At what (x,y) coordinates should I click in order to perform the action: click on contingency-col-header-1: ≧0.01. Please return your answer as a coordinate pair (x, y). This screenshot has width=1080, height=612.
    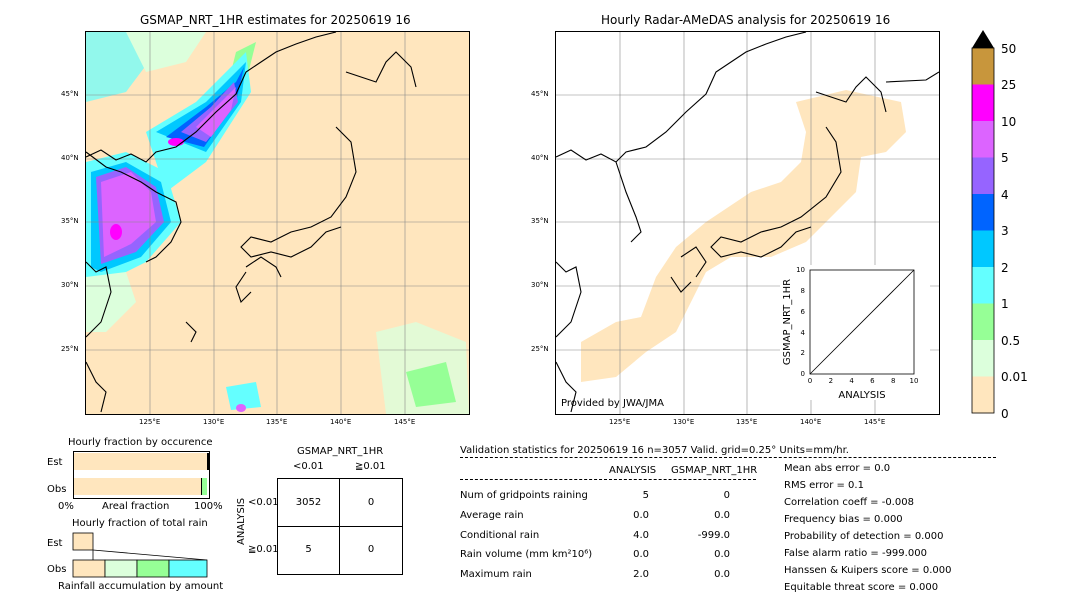
    Looking at the image, I should click on (370, 466).